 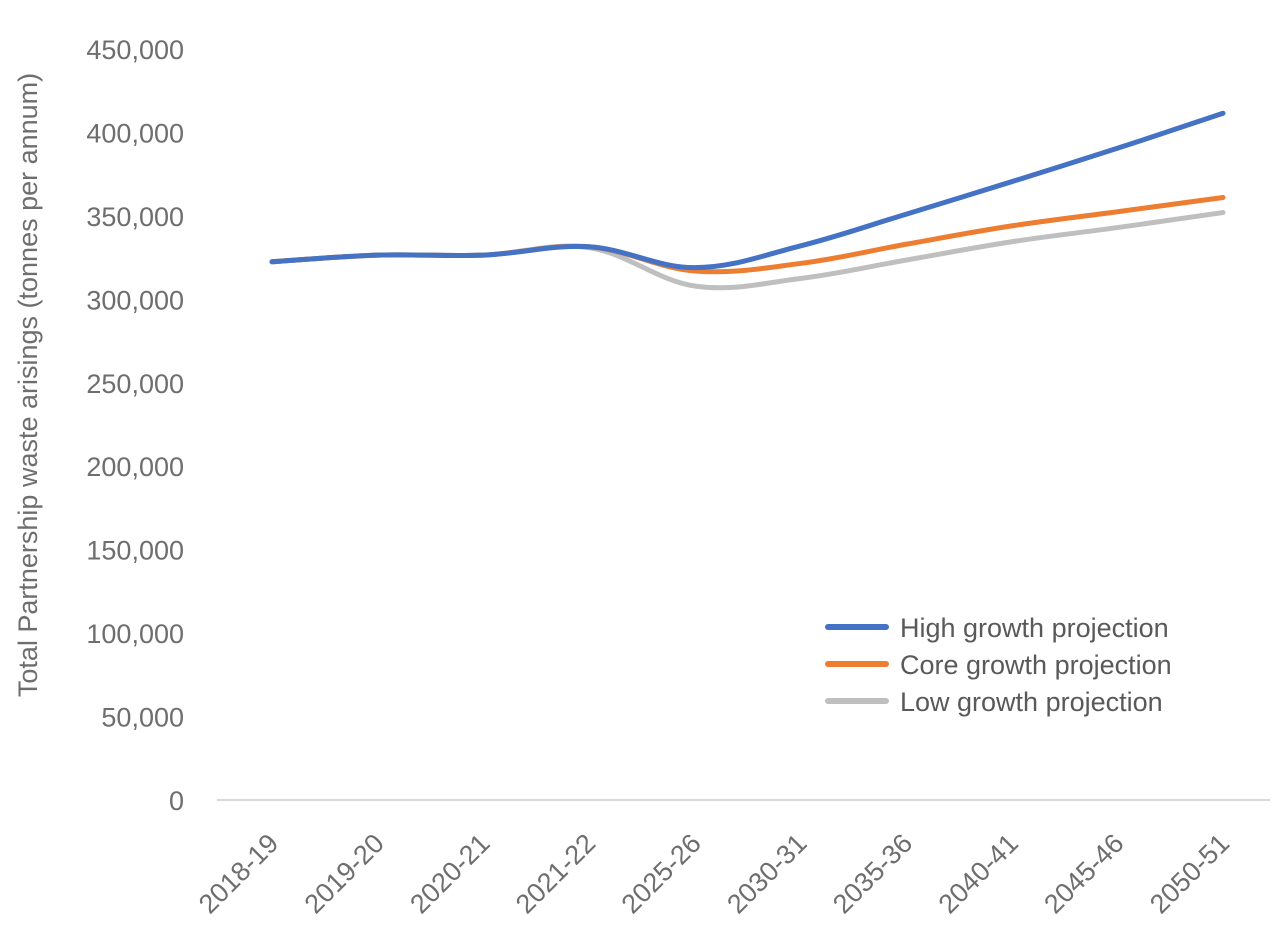 I want to click on x-tick-label: 2021-22, so click(x=555, y=873).